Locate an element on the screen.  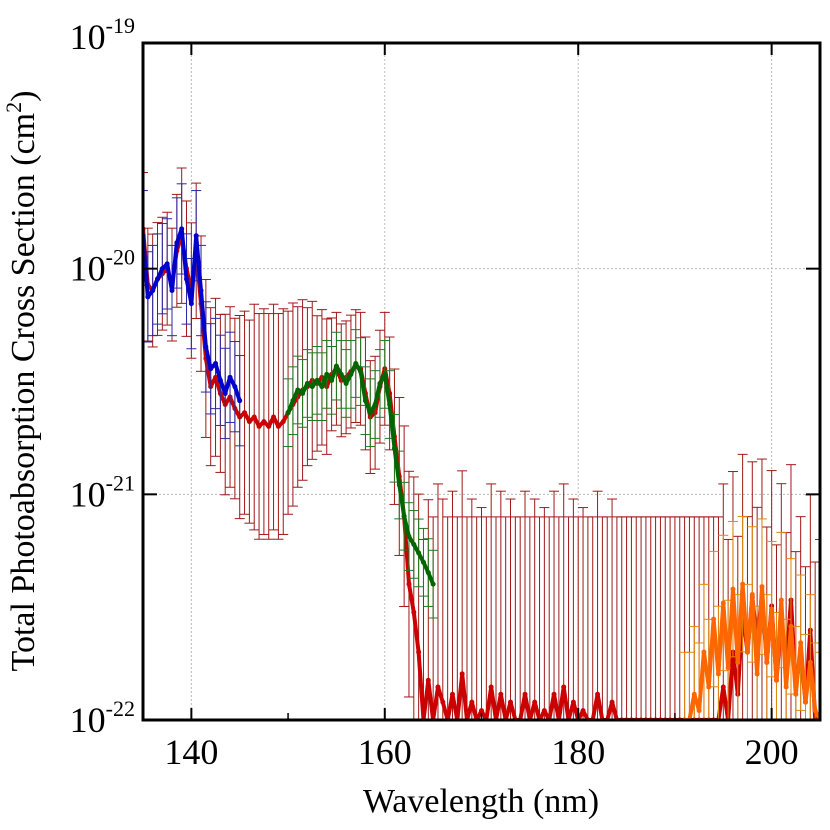
y-tick-label: 10-22 is located at coordinates (102, 718).